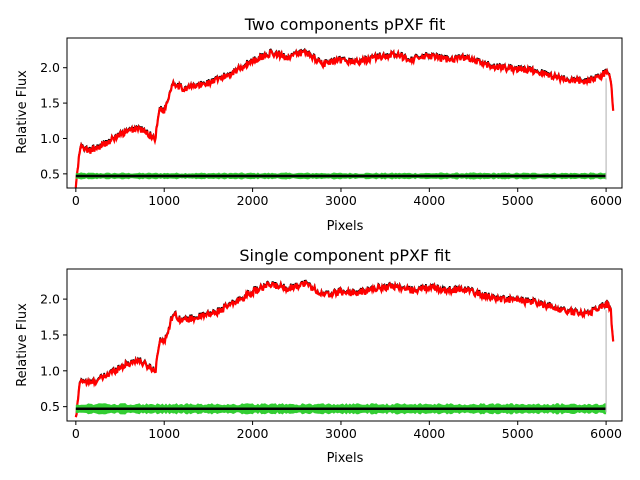 Image resolution: width=640 pixels, height=480 pixels. Describe the element at coordinates (518, 200) in the screenshot. I see `top-chart-xtick-label-5: 5000` at that location.